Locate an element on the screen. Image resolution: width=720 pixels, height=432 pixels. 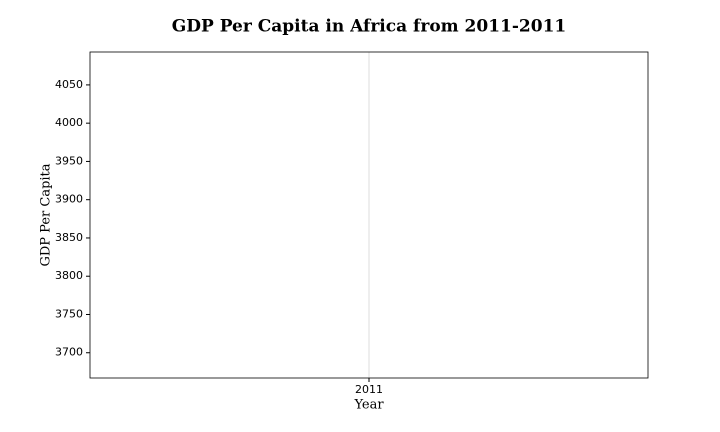
y-tick-label: 3950 is located at coordinates (69, 160).